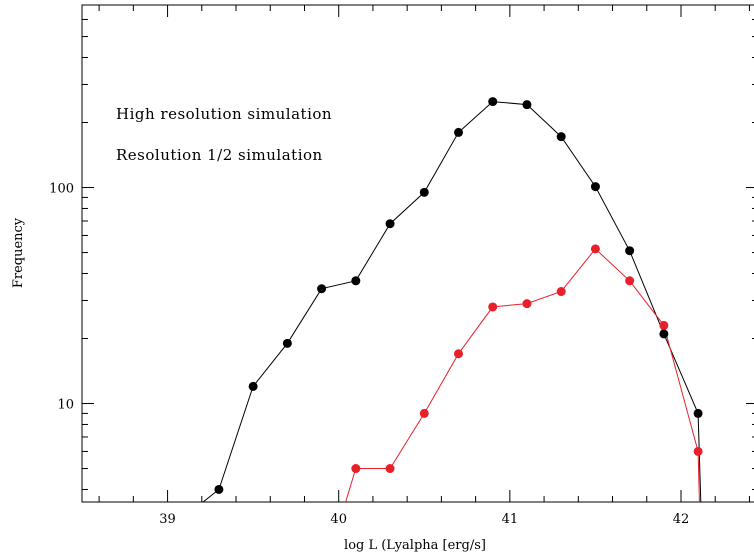  What do you see at coordinates (219, 155) in the screenshot?
I see `legend-entry-half-resolution: Resolution 1/2 simulation` at bounding box center [219, 155].